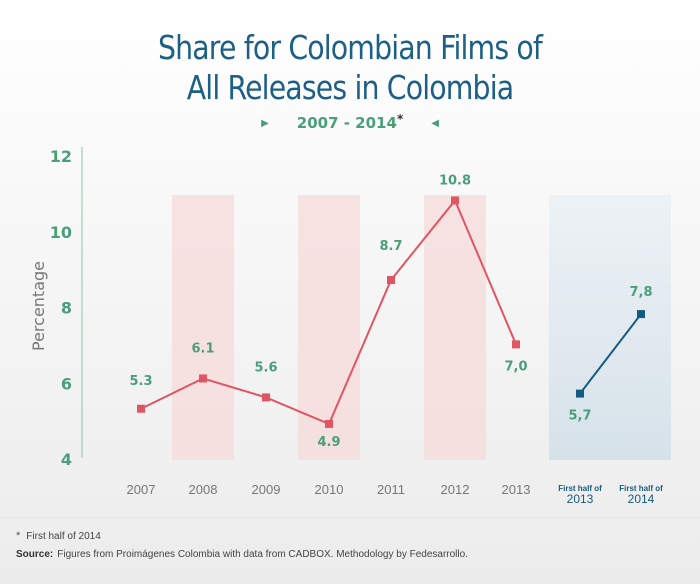  I want to click on background-band-2008, so click(203, 327).